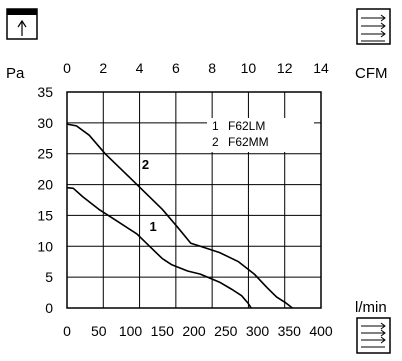 The image size is (402, 361). I want to click on legend-name-2: F62MM, so click(248, 142).